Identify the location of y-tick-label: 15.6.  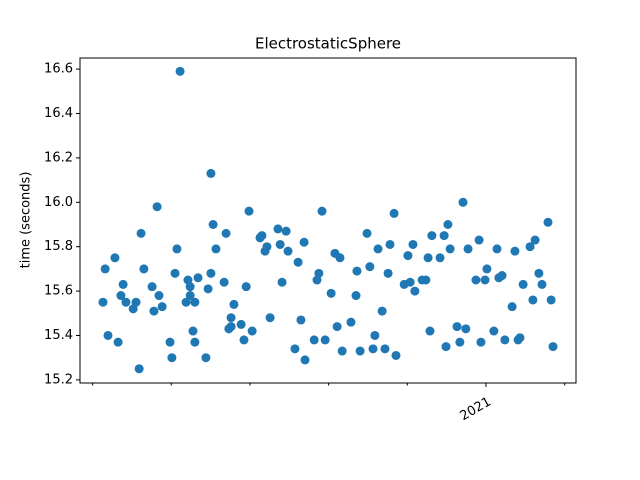
(58, 291).